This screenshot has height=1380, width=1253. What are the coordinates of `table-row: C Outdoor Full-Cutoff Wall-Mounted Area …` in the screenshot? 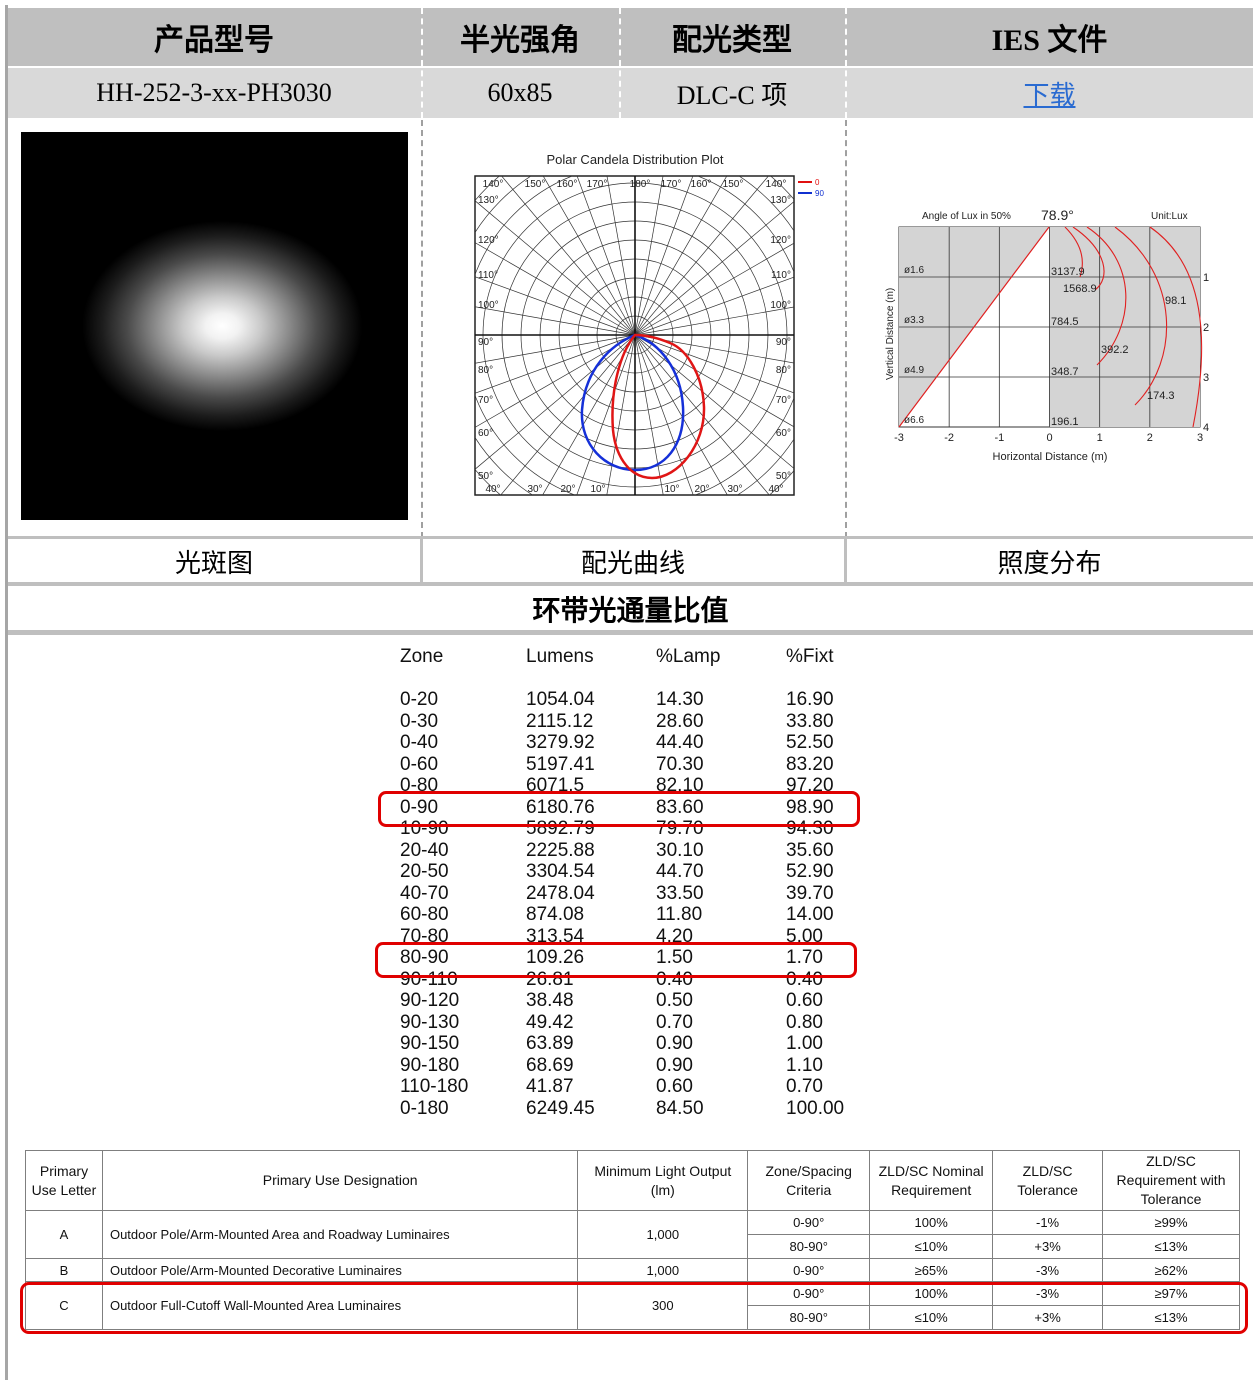 It's located at (632, 1305).